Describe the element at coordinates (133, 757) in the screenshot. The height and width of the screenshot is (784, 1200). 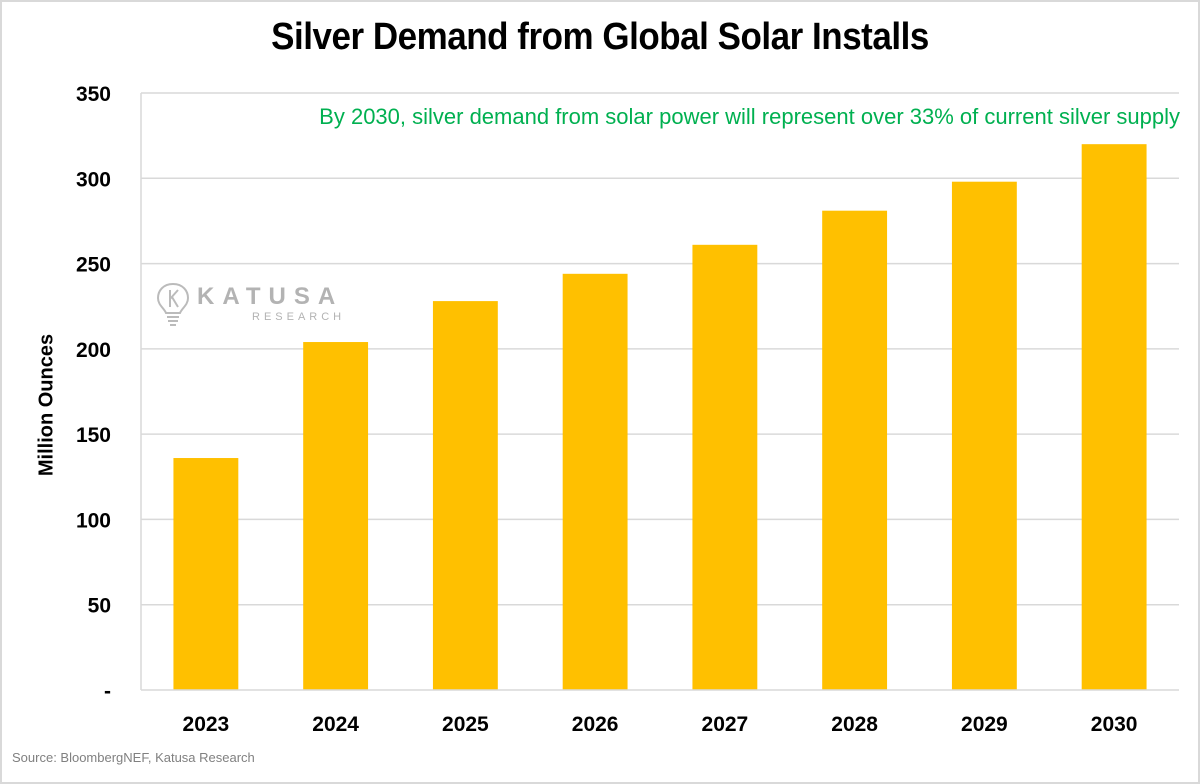
I see `source-note: Source: BloombergNEF, Katusa Research` at that location.